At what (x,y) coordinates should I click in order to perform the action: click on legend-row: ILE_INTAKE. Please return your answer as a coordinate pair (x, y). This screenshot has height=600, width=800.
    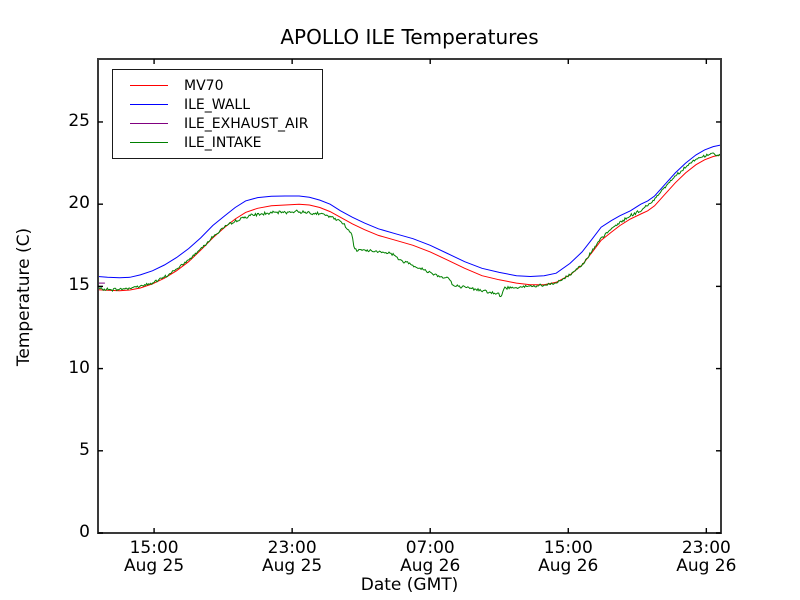
    Looking at the image, I should click on (217, 142).